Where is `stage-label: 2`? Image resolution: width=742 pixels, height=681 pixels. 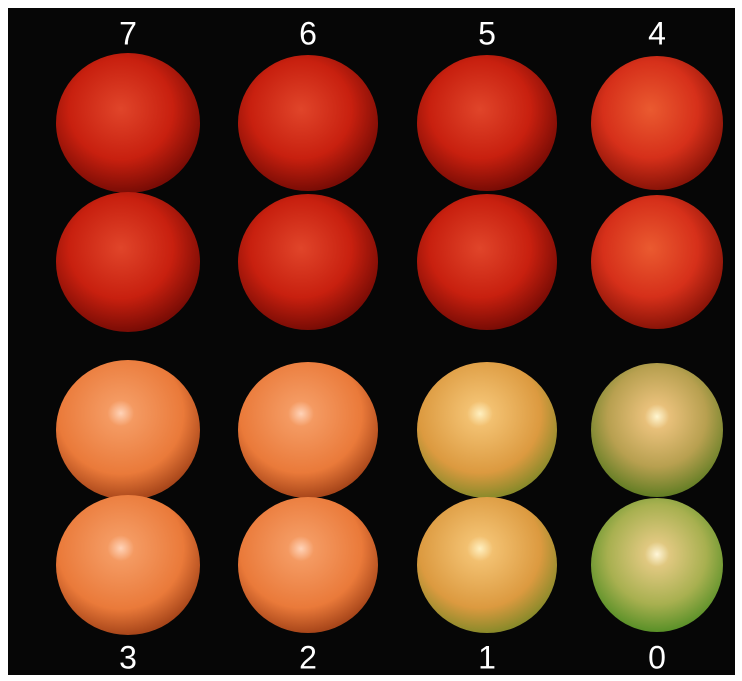
stage-label: 2 is located at coordinates (308, 657).